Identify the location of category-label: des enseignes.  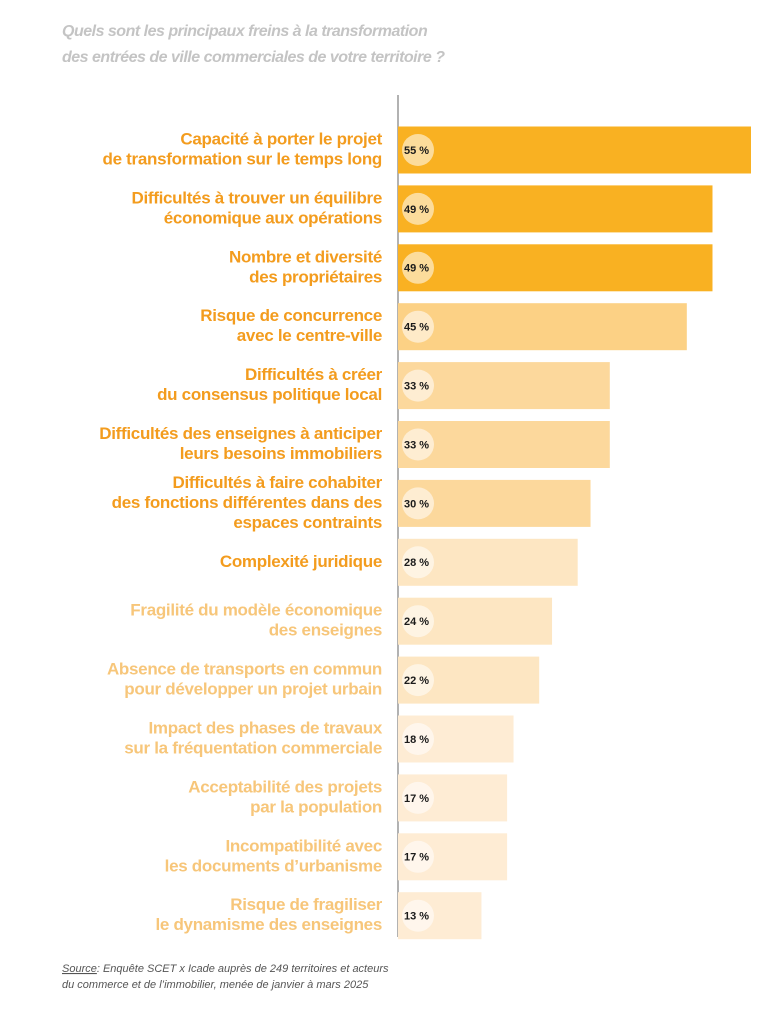
(325, 630).